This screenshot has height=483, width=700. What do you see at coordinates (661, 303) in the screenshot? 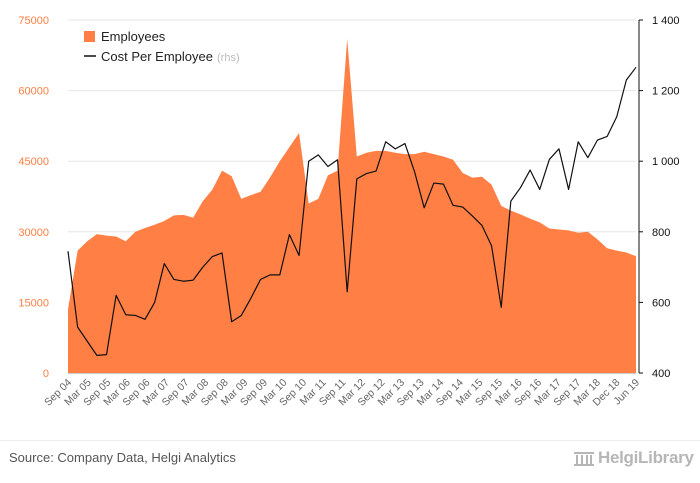
I see `right-axis-tick-label: 600` at bounding box center [661, 303].